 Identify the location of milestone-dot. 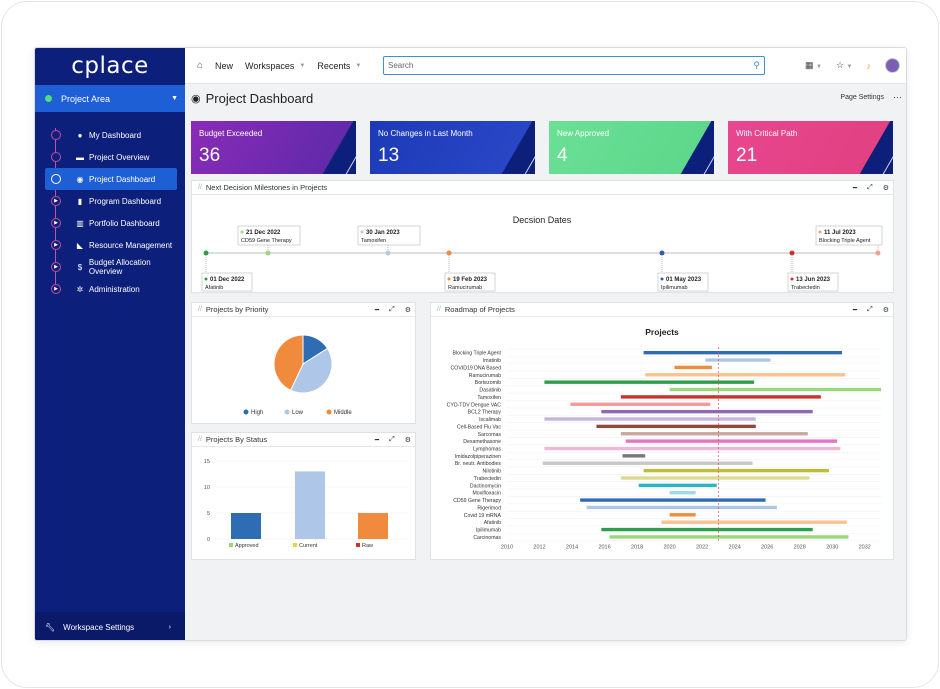
(449, 279).